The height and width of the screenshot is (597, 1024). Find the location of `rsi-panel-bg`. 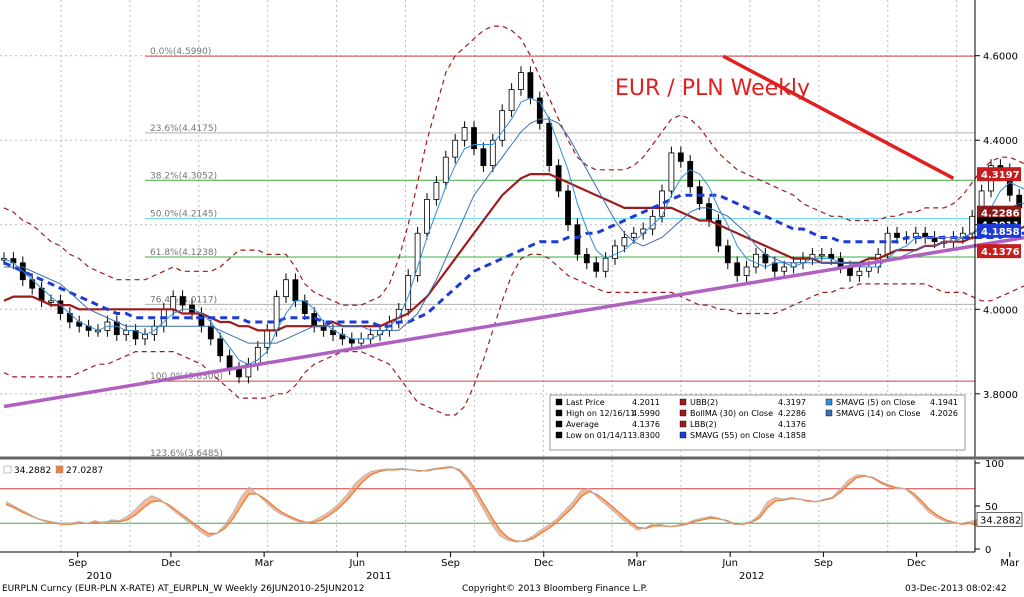

rsi-panel-bg is located at coordinates (487, 506).